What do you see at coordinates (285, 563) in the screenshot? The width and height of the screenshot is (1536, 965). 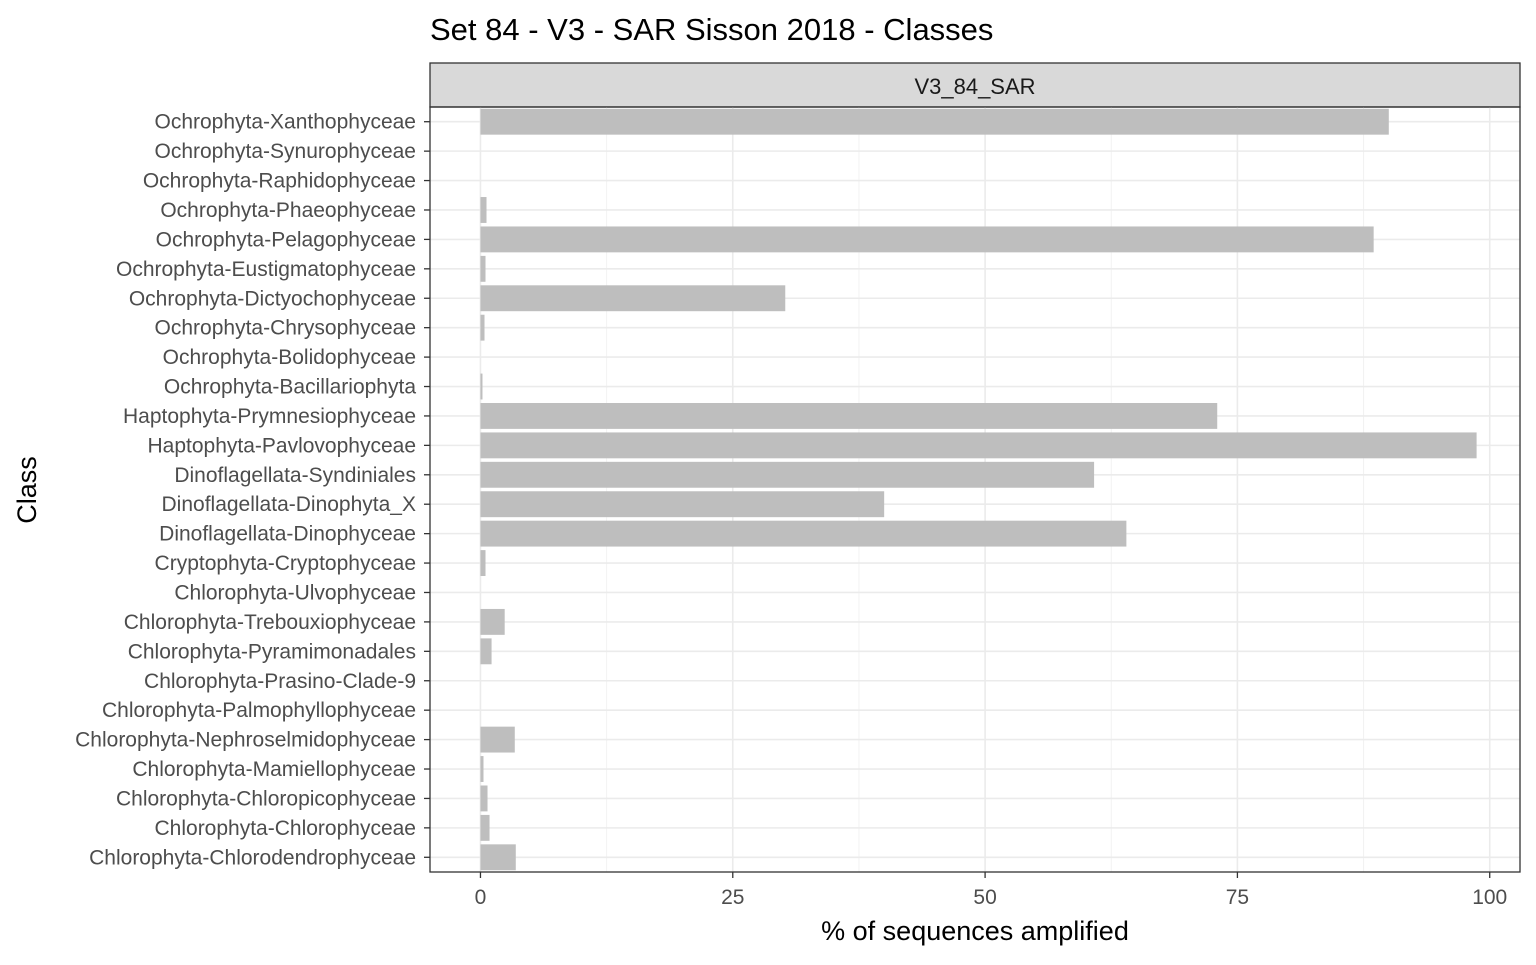 I see `y-tick-label: Cryptophyta-Cryptophyceae` at bounding box center [285, 563].